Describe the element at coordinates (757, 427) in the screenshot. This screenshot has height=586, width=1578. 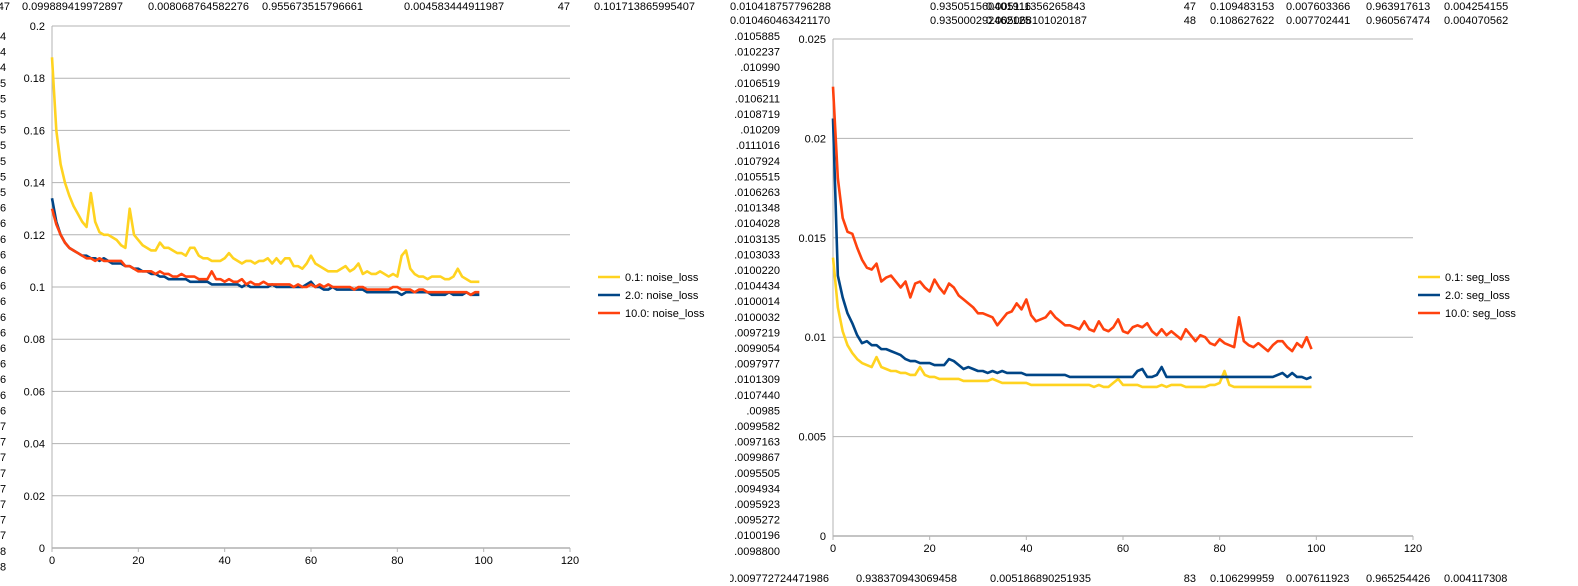
I see `sheet-cell: .0099582` at that location.